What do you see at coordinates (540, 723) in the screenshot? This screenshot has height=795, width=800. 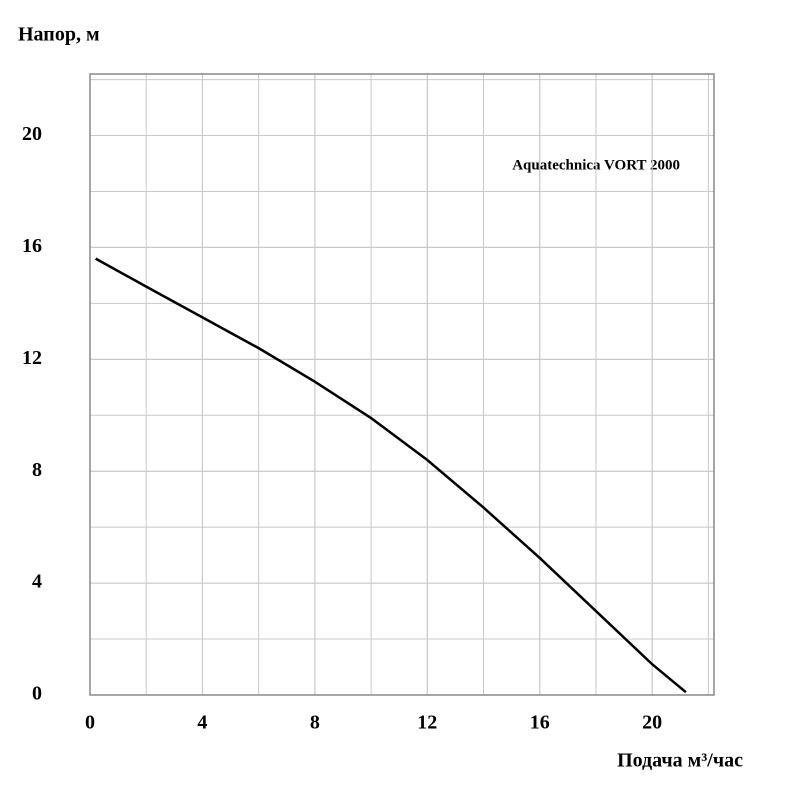 I see `x-tick-label: 16` at bounding box center [540, 723].